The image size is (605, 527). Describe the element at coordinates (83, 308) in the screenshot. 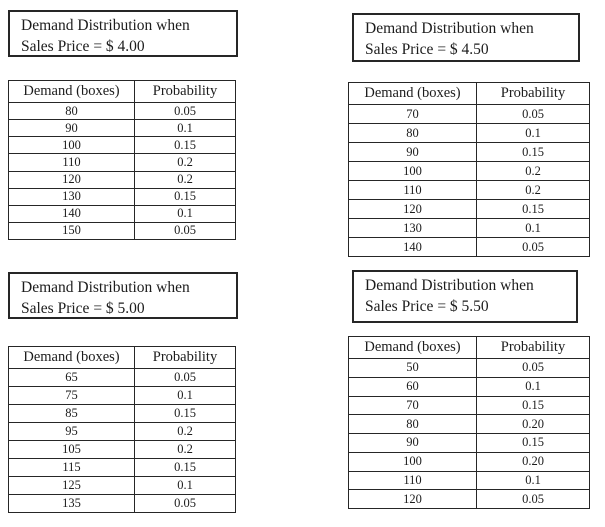

I see `title-line-2: Sales Price = $ 5.00` at that location.